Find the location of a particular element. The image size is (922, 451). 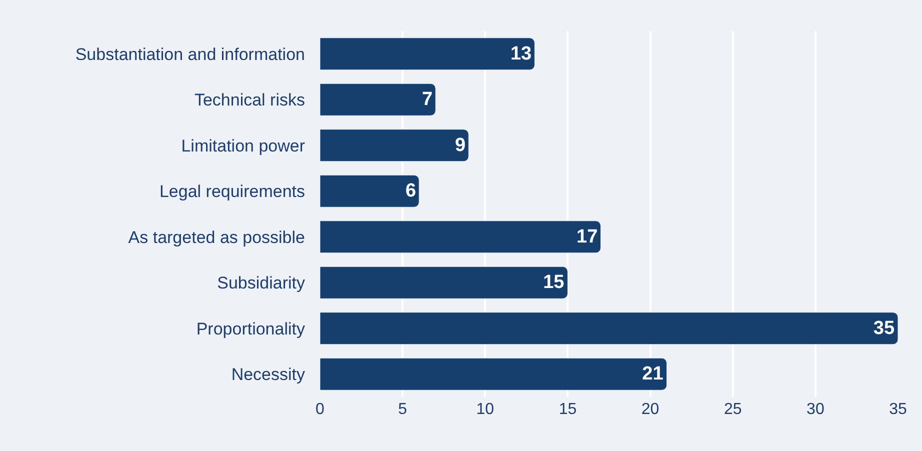

data-label: 6 is located at coordinates (410, 191).